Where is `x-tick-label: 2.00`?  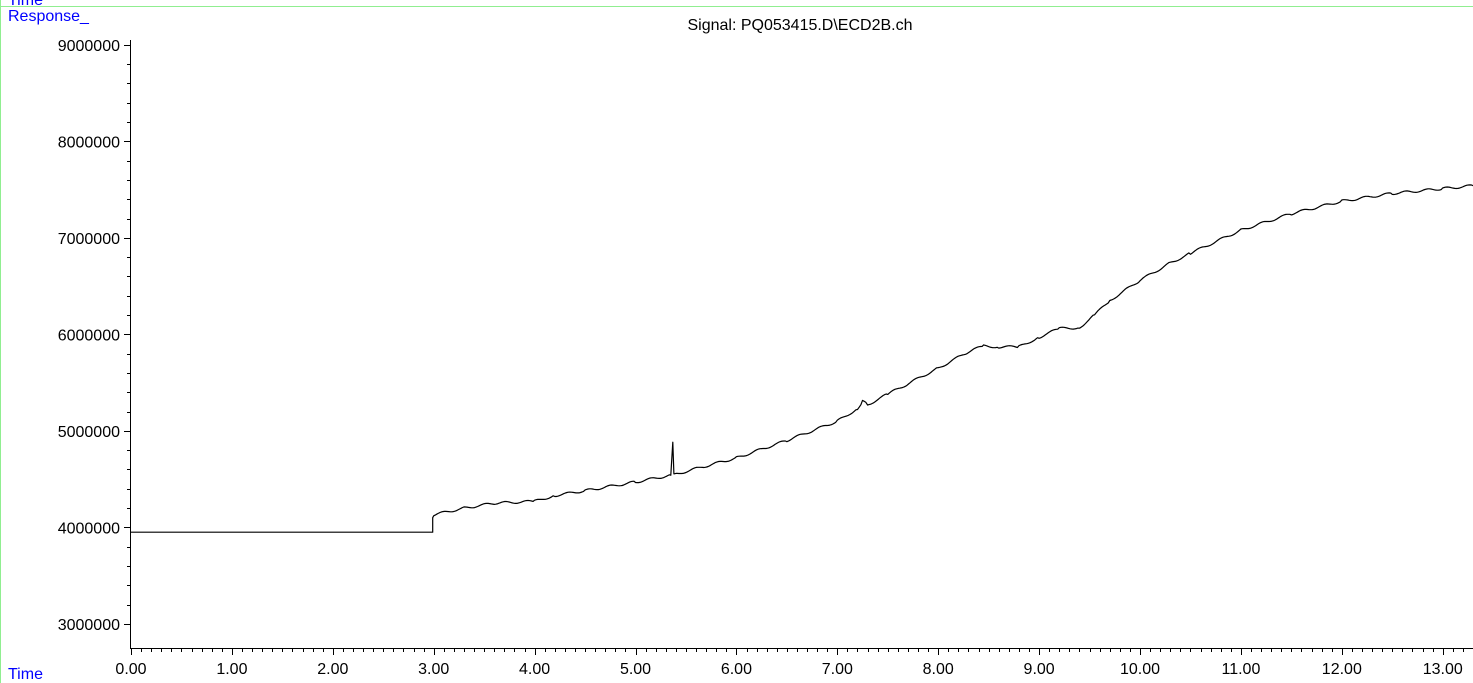 x-tick-label: 2.00 is located at coordinates (332, 669).